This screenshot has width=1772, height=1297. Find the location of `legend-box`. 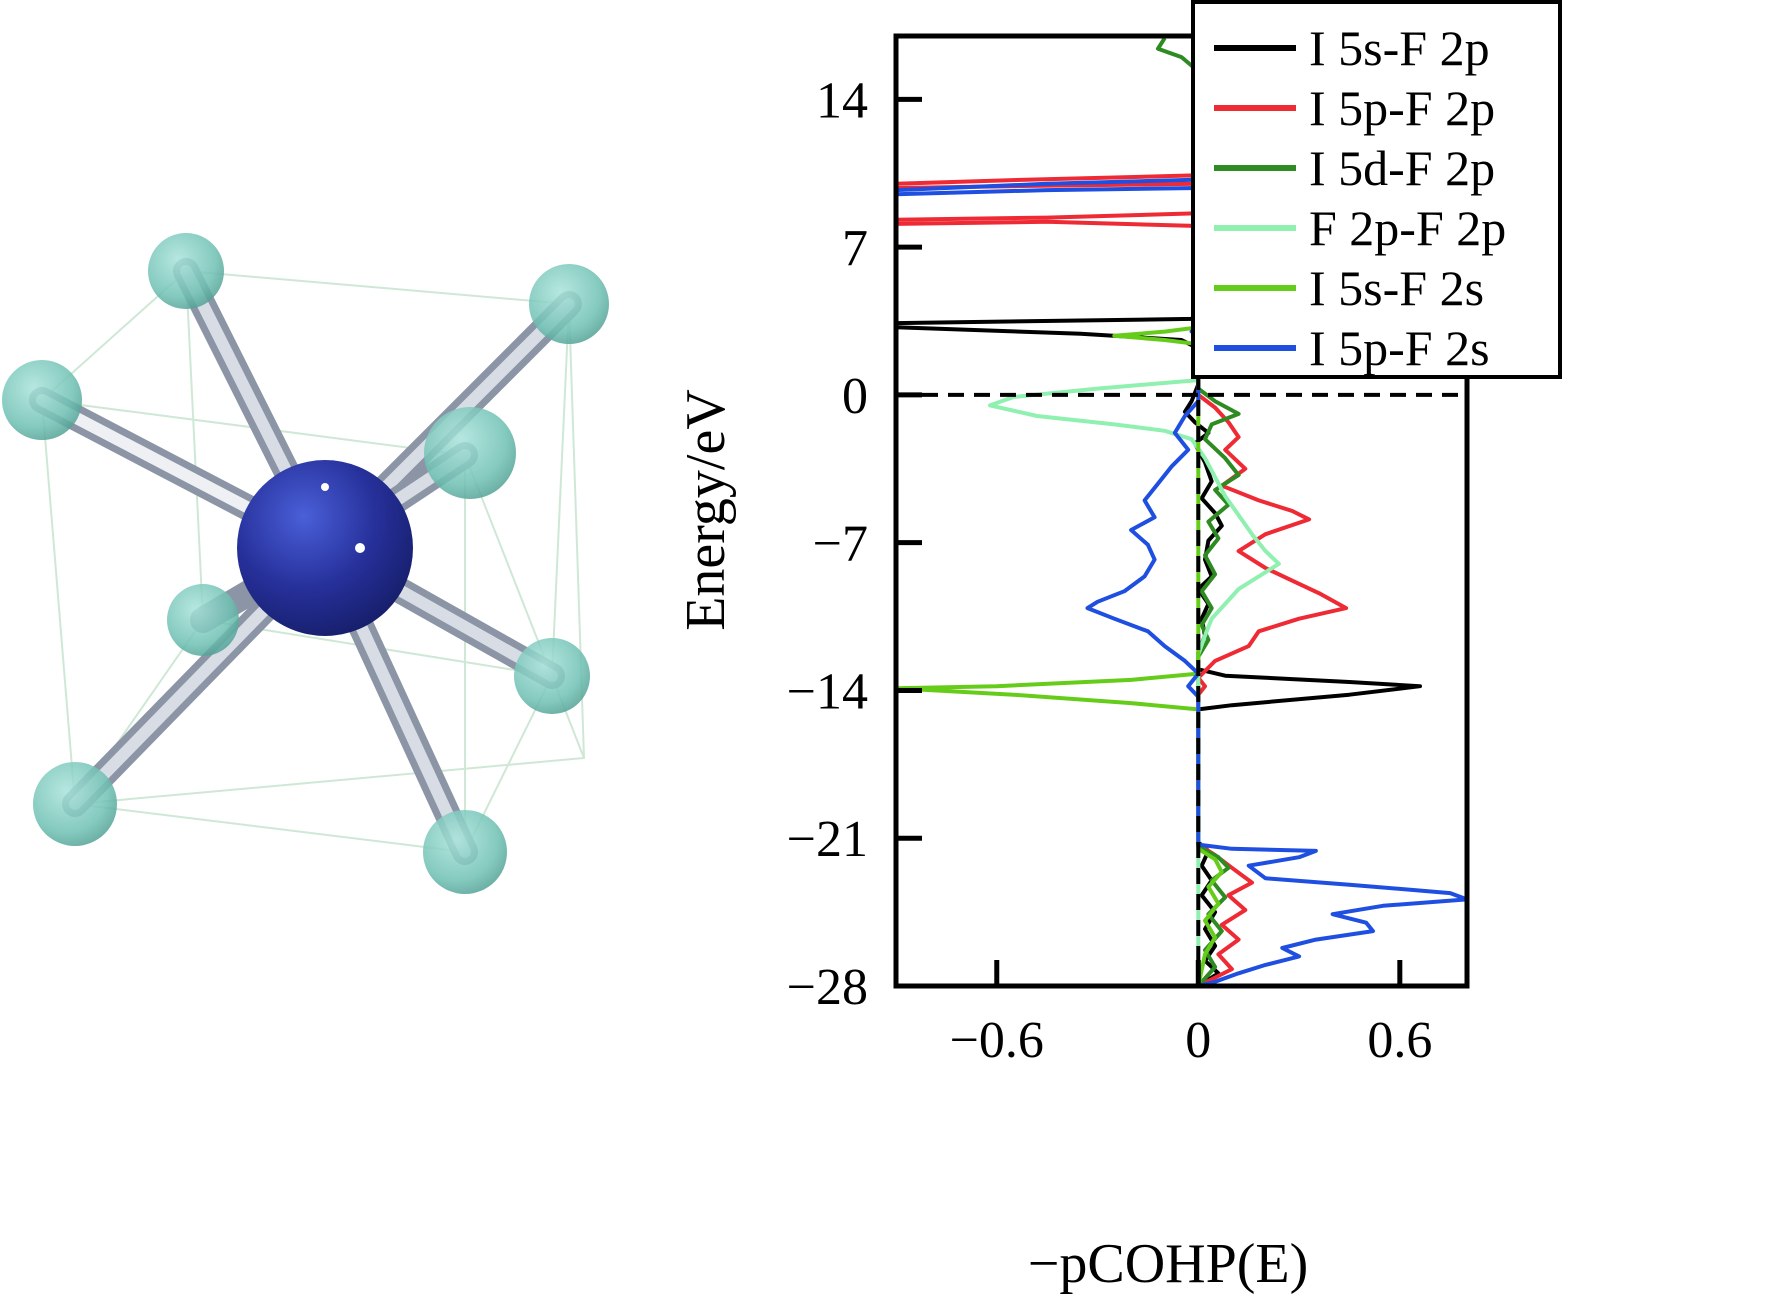

legend-box is located at coordinates (1376, 189).